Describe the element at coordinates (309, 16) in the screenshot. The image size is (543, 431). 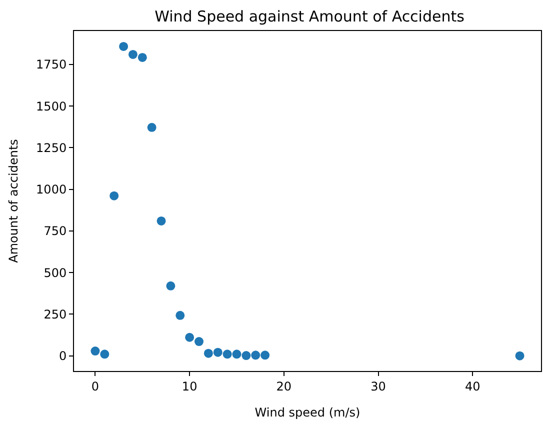
I see `chart-title: Wind Speed against Amount of Accidents` at that location.